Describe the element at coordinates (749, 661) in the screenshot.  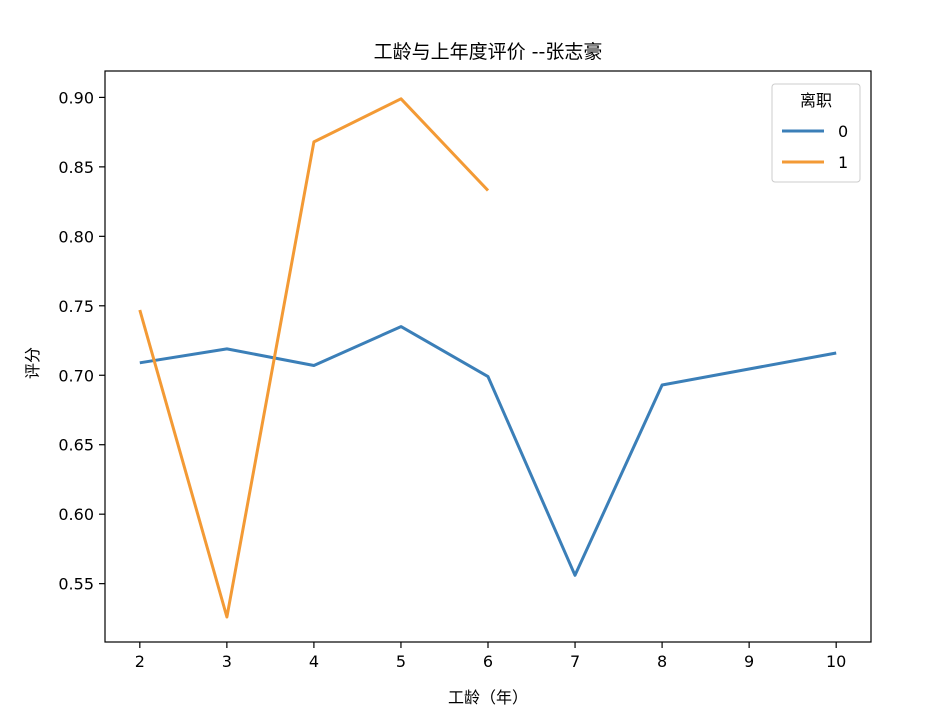
I see `x-tick-label: 9` at that location.